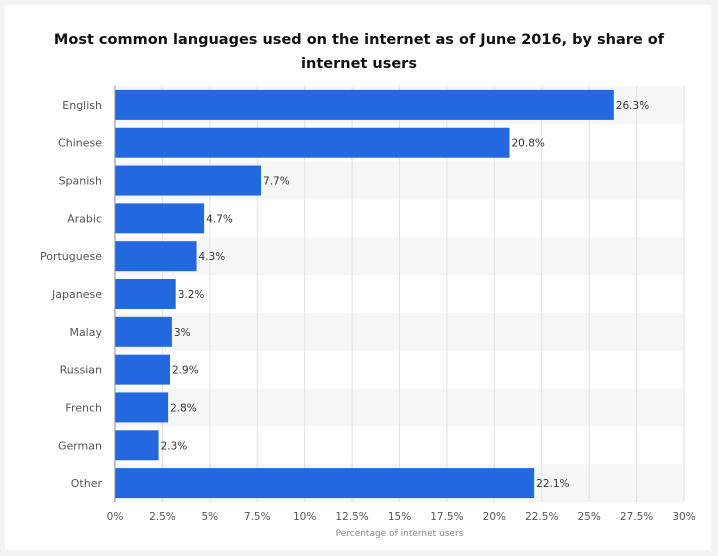  What do you see at coordinates (80, 445) in the screenshot?
I see `category-label: German` at bounding box center [80, 445].